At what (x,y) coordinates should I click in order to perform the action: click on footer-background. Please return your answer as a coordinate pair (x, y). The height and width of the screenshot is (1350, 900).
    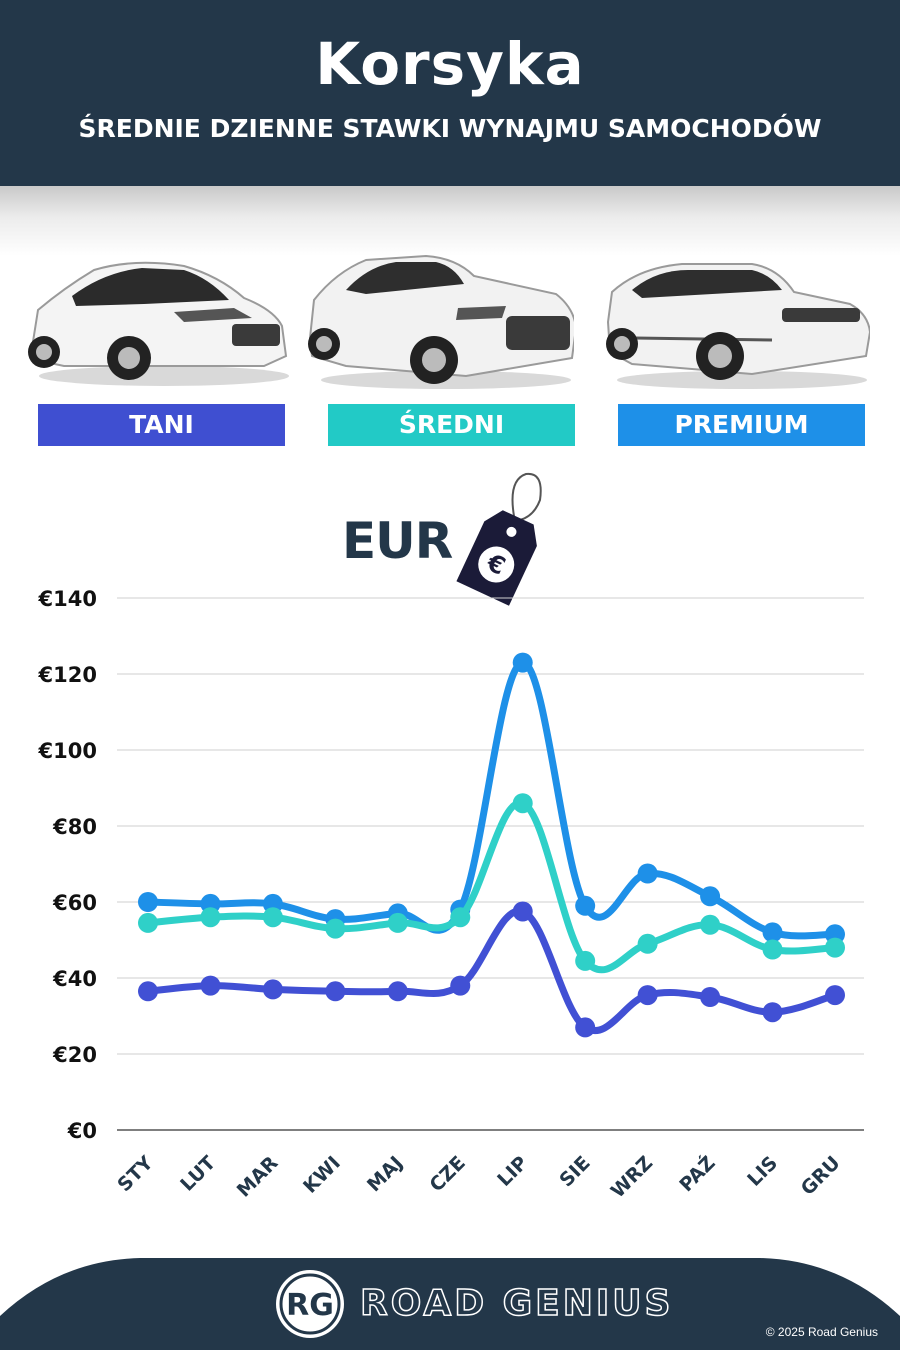
    Looking at the image, I should click on (450, 1304).